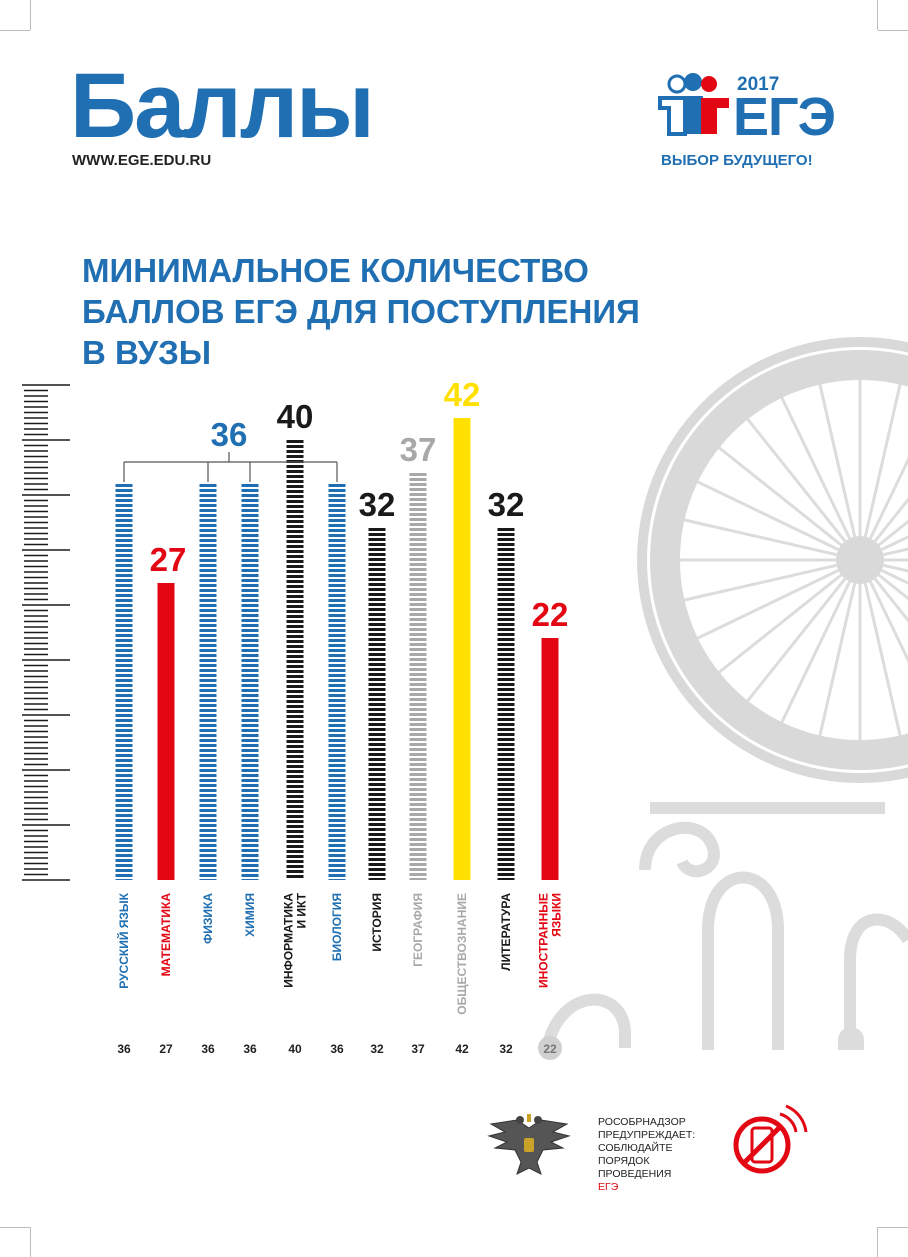 Image resolution: width=908 pixels, height=1257 pixels. What do you see at coordinates (335, 270) in the screenshot?
I see `headline-line: МИНИМАЛЬНОЕ КОЛИЧЕСТВО` at bounding box center [335, 270].